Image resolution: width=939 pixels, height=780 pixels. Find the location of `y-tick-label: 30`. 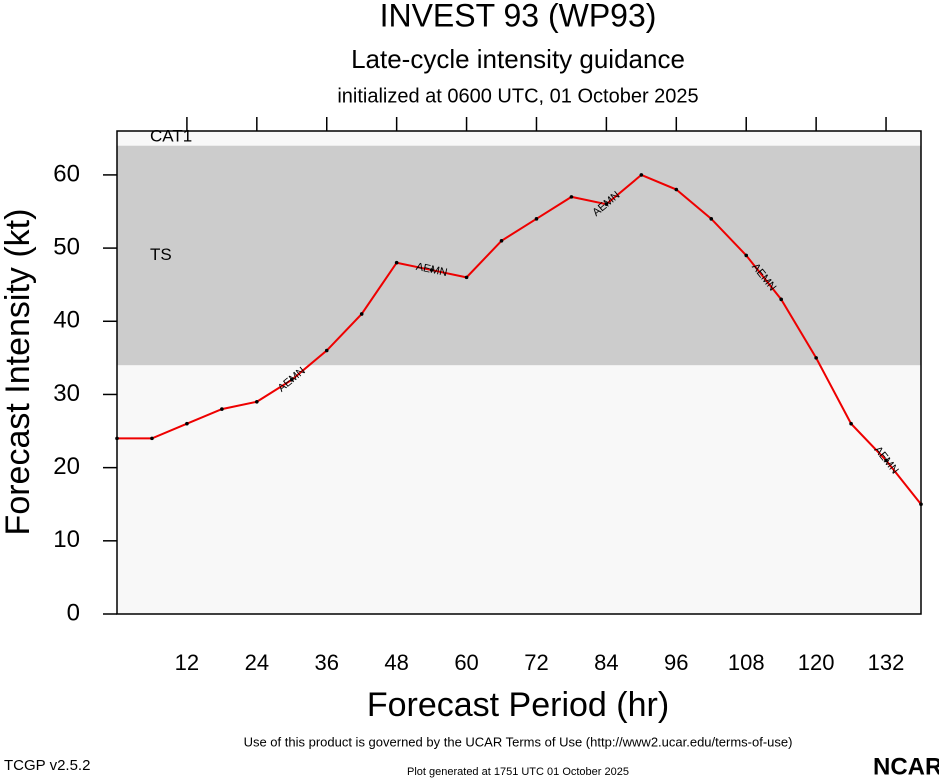

y-tick-label: 30 is located at coordinates (66, 393).